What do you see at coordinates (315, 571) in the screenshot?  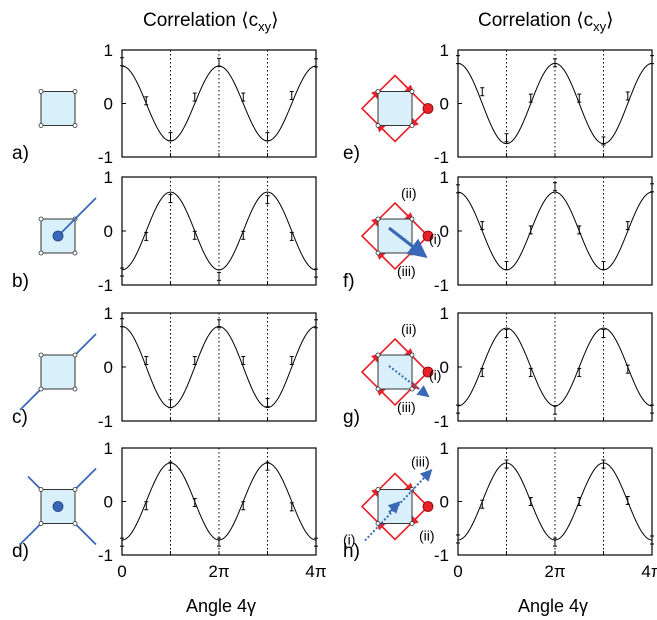 I see `x-tick-label: 4π` at bounding box center [315, 571].